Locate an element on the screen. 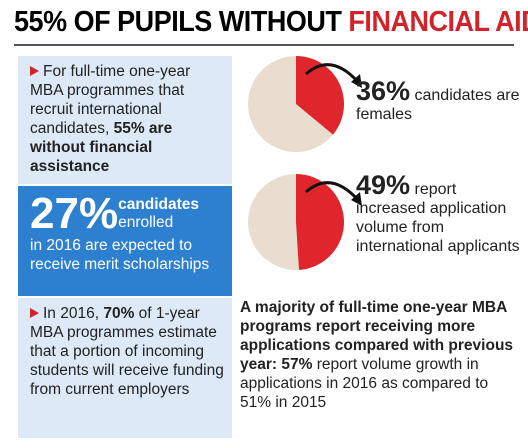  caption-bold: candidates is located at coordinates (159, 204).